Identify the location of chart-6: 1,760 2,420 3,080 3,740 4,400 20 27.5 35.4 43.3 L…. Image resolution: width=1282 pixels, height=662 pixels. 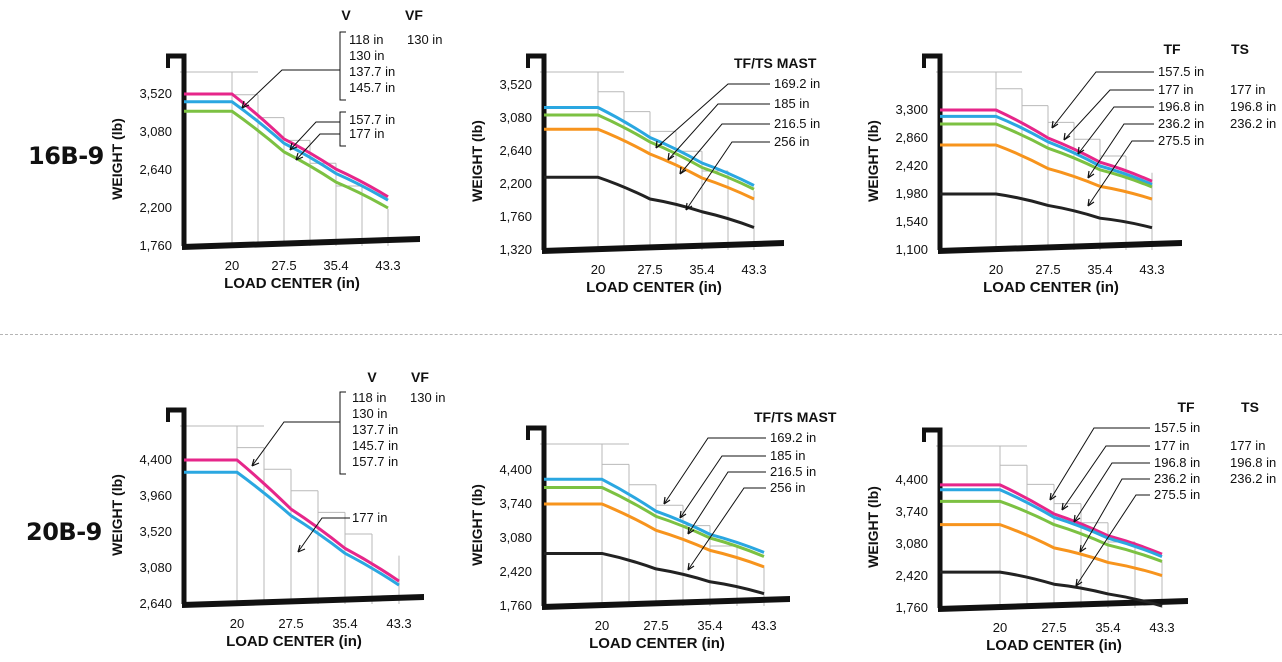
(1070, 526).